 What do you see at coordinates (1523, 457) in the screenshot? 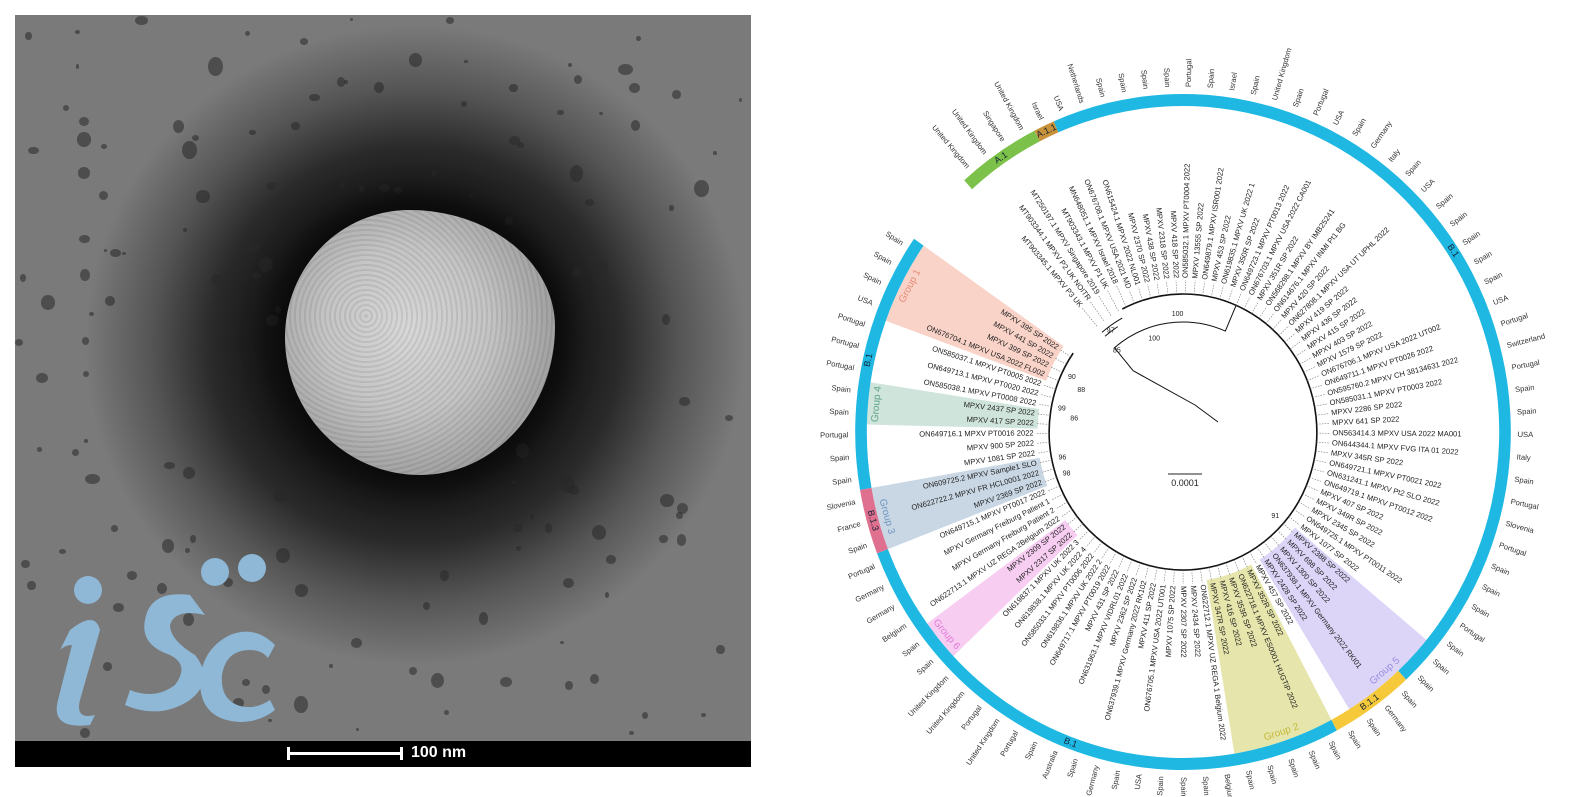
I see `country-label: Italy` at bounding box center [1523, 457].